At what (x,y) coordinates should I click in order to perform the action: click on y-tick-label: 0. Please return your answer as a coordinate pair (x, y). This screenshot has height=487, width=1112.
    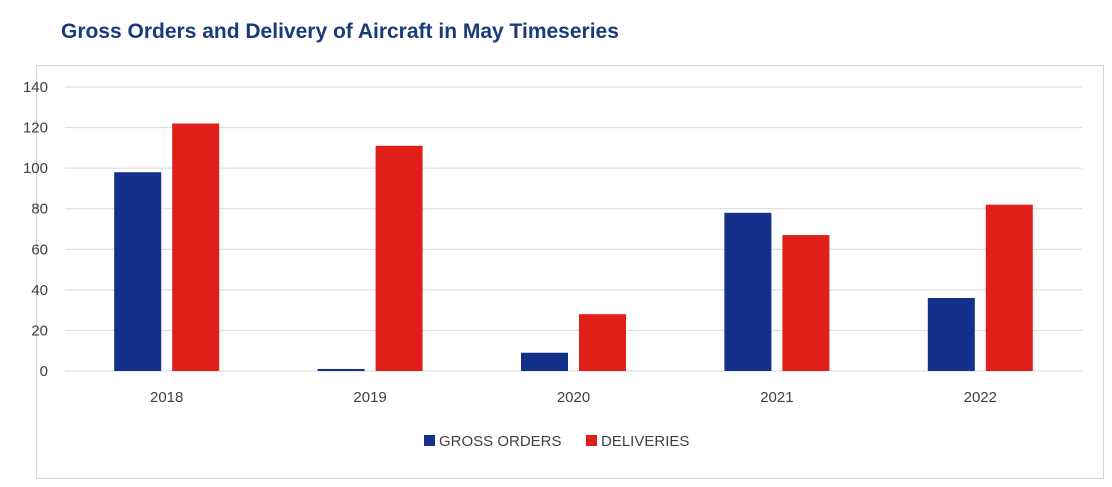
    Looking at the image, I should click on (44, 371).